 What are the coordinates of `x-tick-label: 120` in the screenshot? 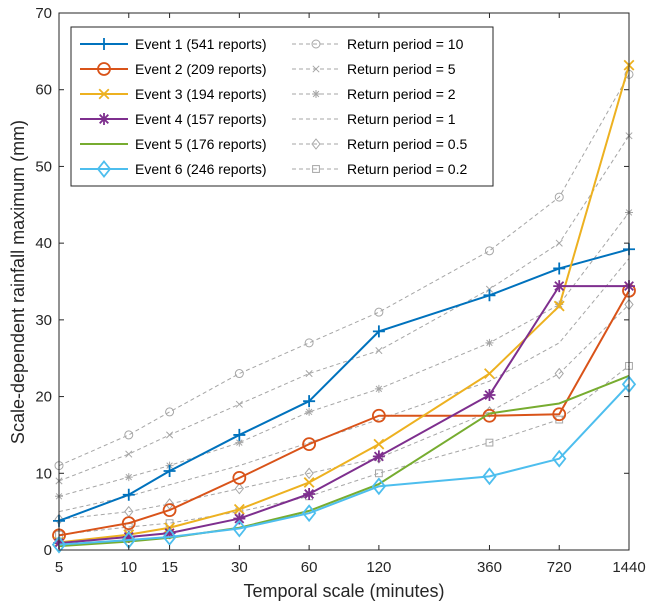 It's located at (378, 567).